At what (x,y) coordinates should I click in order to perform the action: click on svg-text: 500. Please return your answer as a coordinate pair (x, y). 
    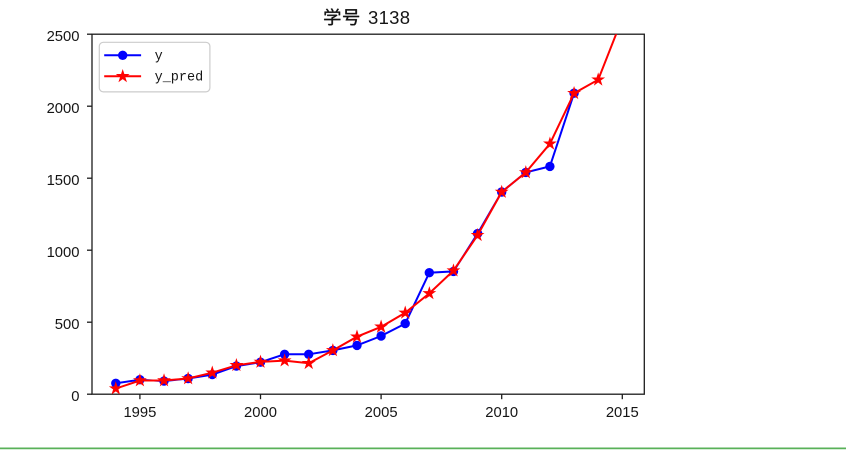
    Looking at the image, I should click on (67, 325).